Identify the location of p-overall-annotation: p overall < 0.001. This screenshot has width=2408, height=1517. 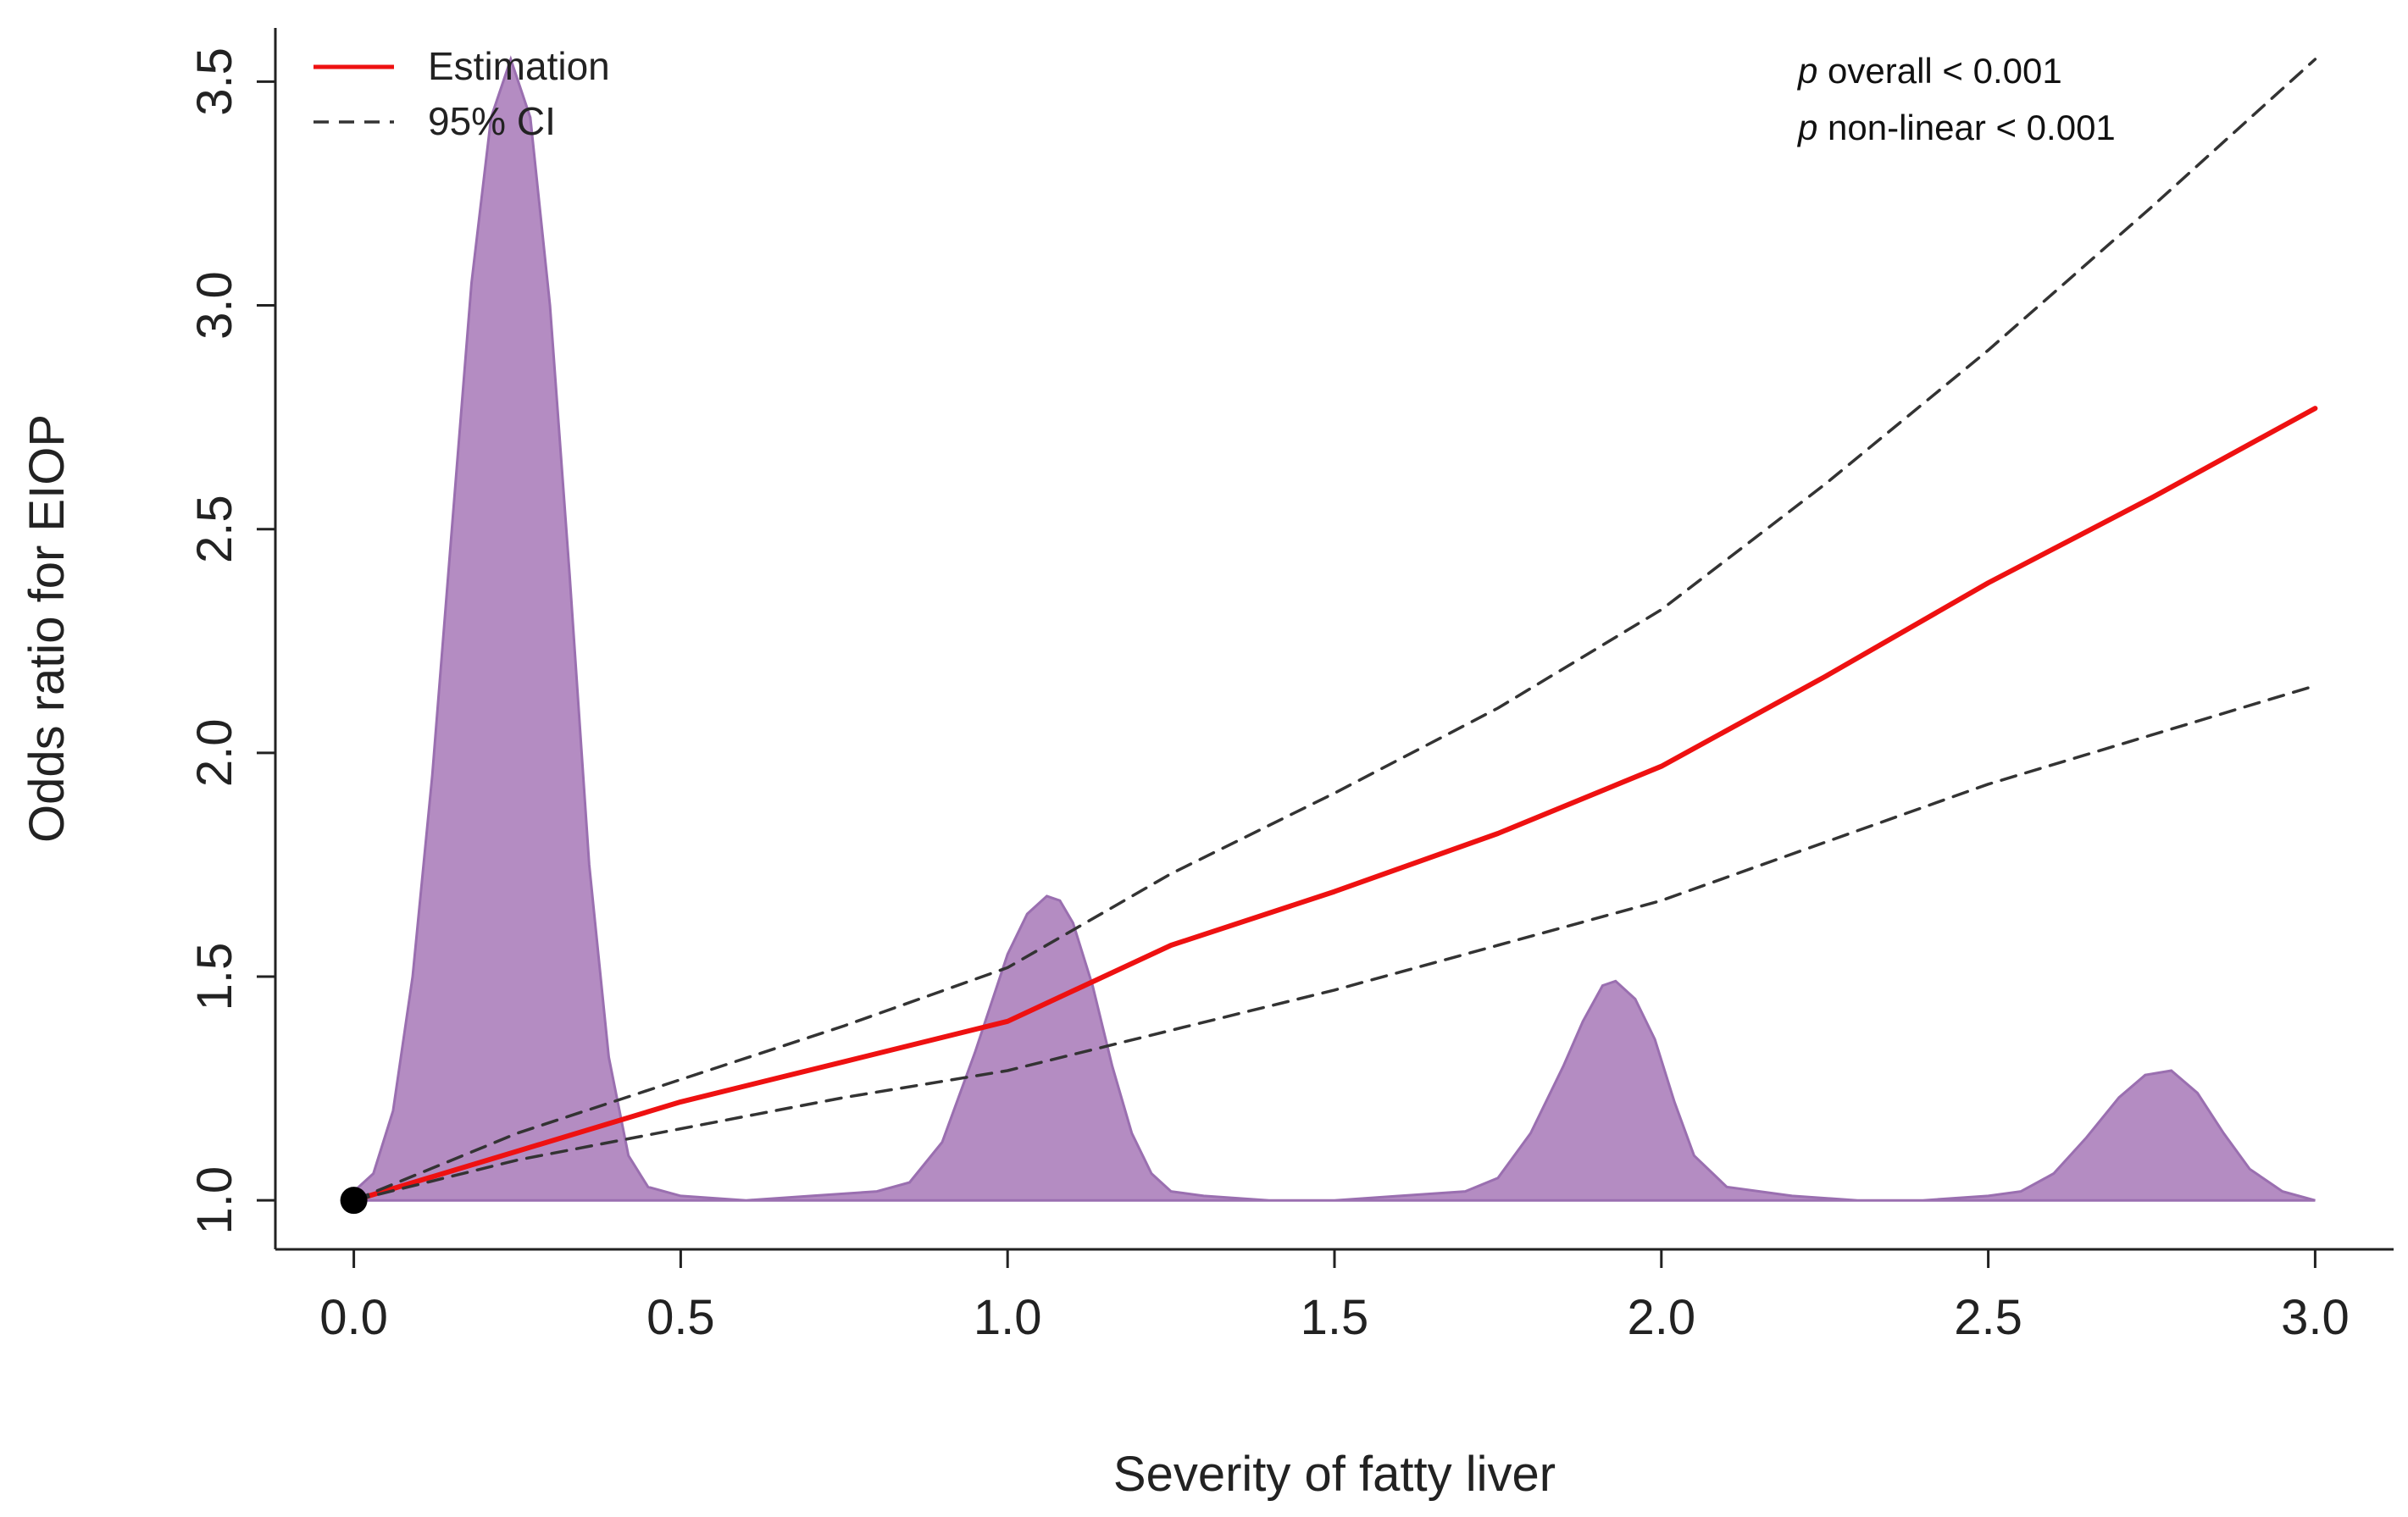
(1929, 71).